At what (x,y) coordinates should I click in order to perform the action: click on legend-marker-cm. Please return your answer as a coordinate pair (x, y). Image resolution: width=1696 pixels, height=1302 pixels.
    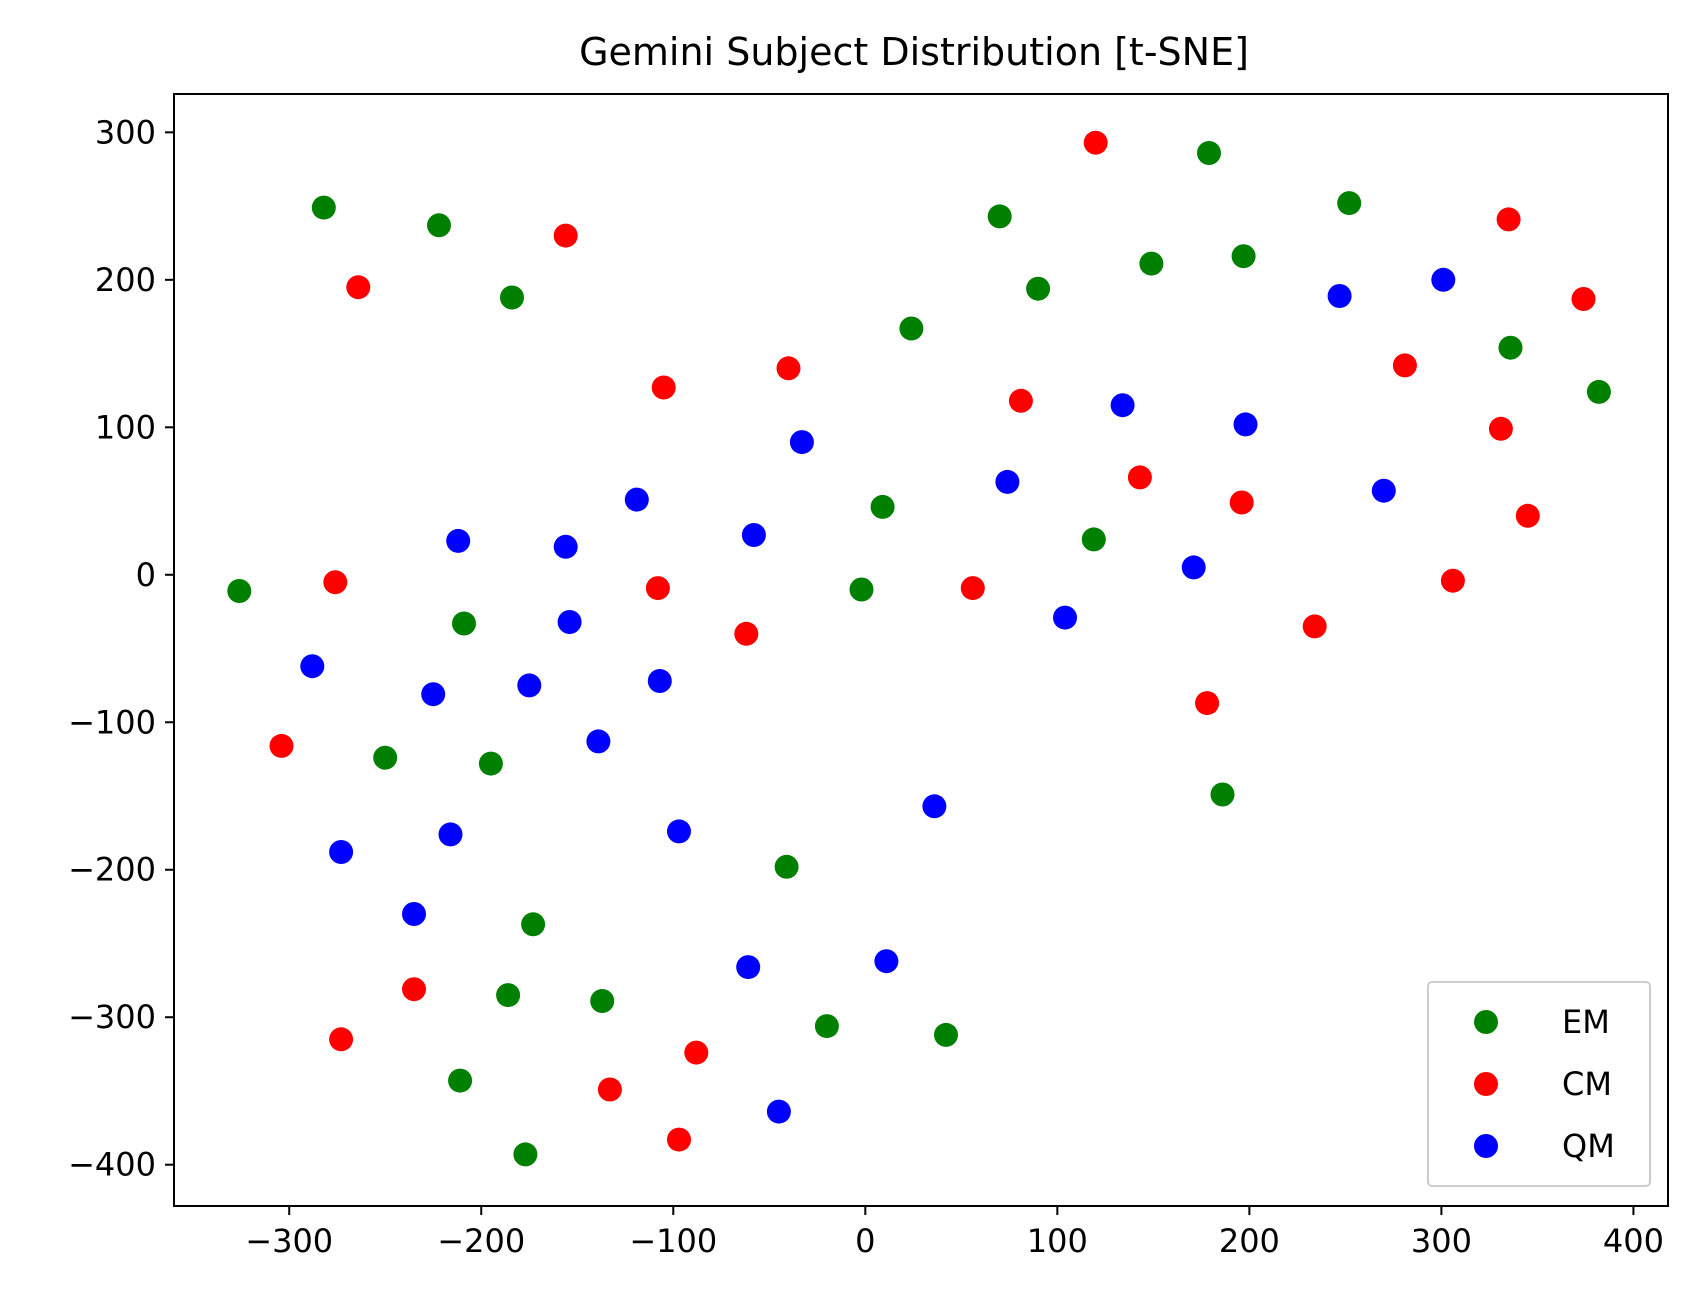
    Looking at the image, I should click on (1486, 1084).